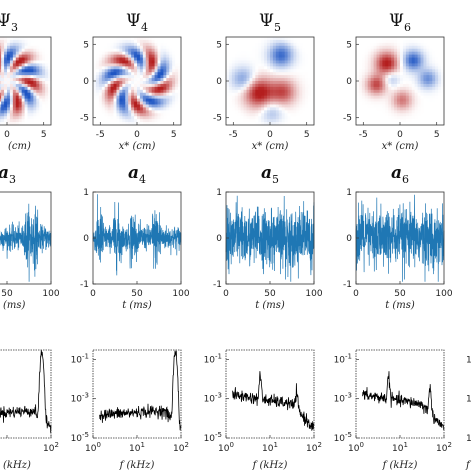 Image resolution: width=474 pixels, height=474 pixels. What do you see at coordinates (400, 22) in the screenshot?
I see `mode-title-6: Ψ6` at bounding box center [400, 22].